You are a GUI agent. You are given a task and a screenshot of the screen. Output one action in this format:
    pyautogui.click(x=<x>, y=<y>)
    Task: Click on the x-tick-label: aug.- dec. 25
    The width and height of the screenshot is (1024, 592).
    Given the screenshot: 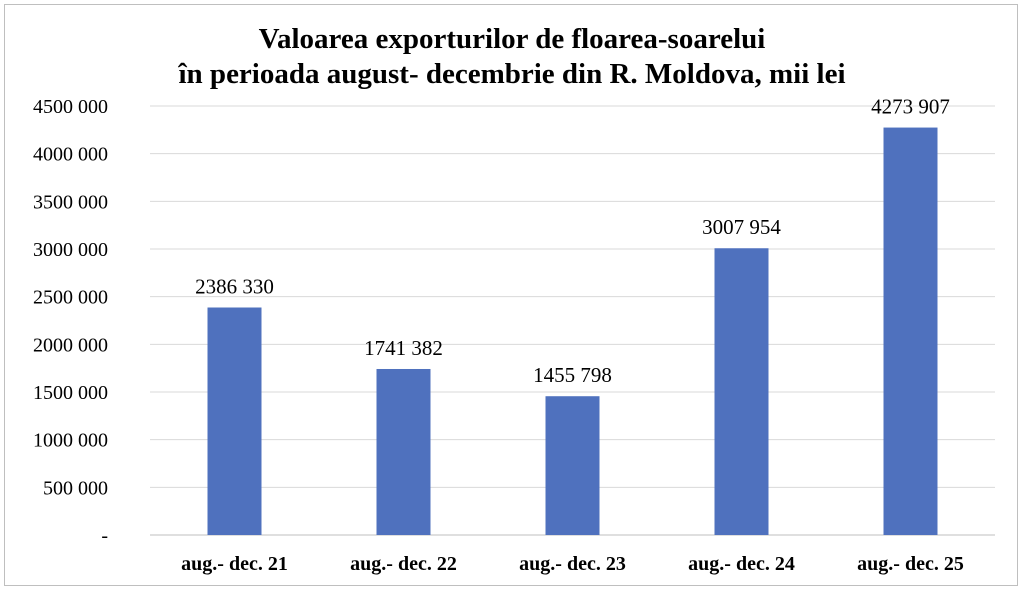 What is the action you would take?
    pyautogui.click(x=910, y=564)
    